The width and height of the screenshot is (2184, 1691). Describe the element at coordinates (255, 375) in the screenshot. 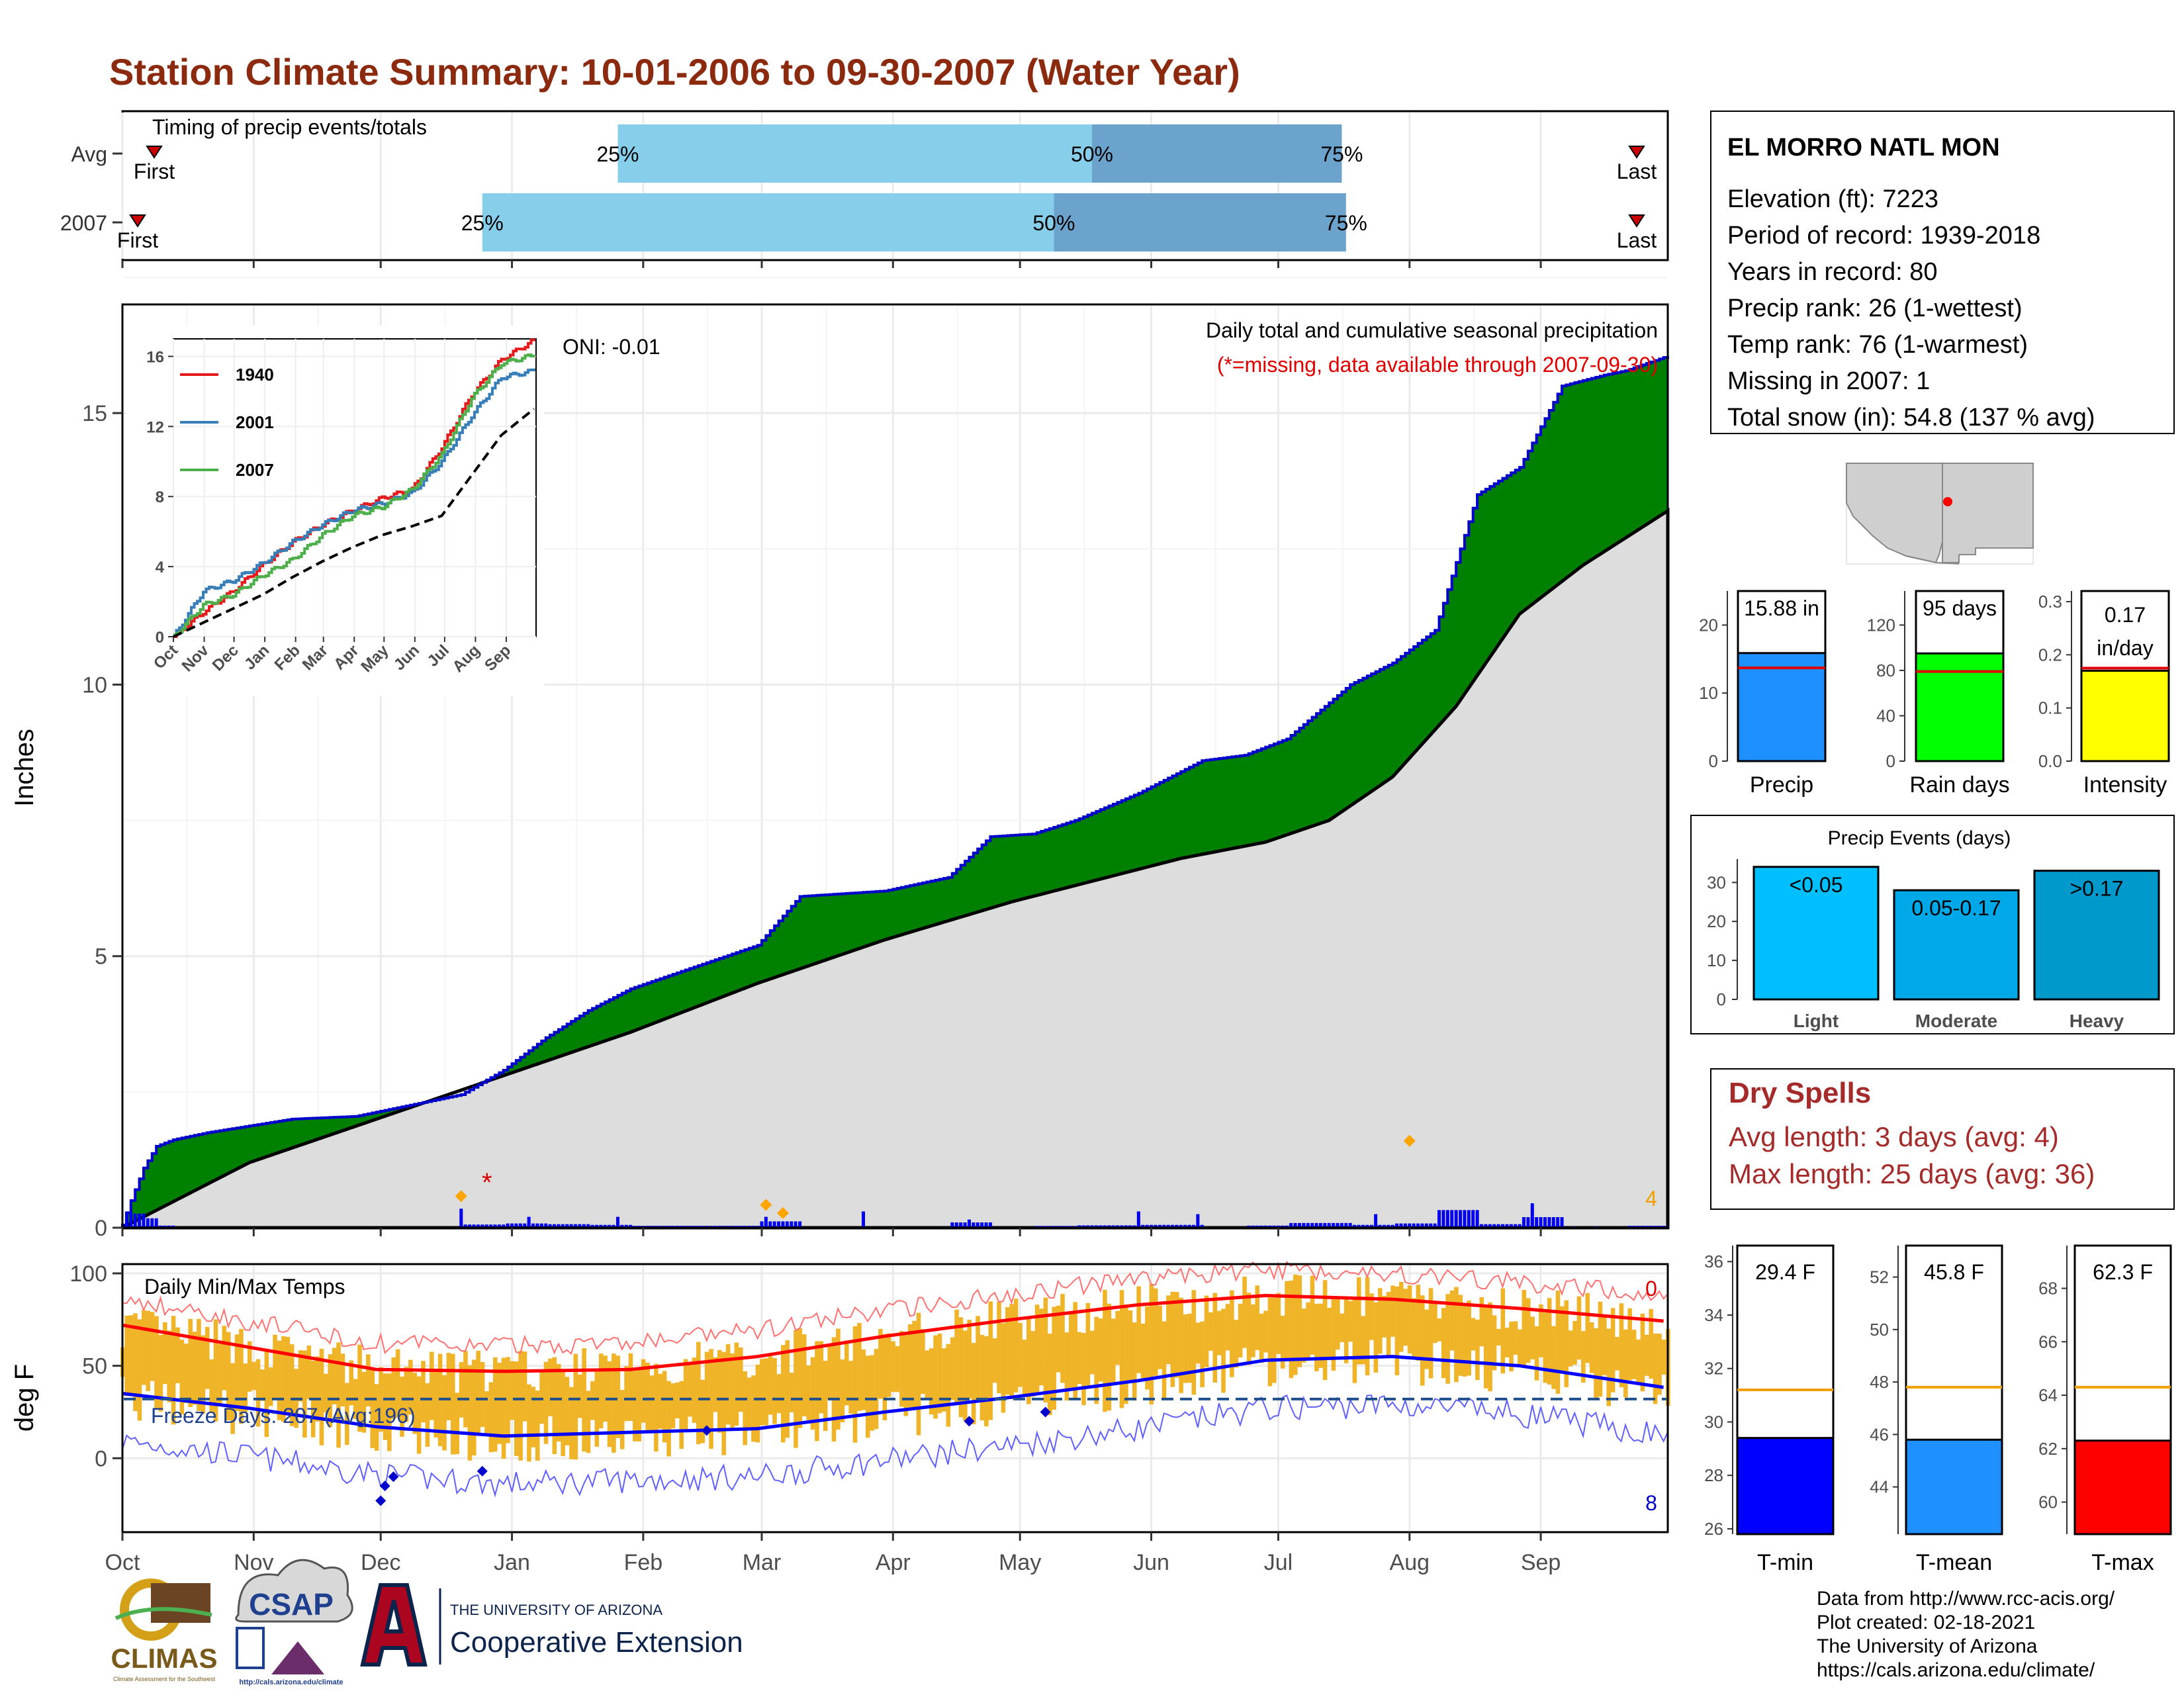

I see `inset-legend-label: 1940` at that location.